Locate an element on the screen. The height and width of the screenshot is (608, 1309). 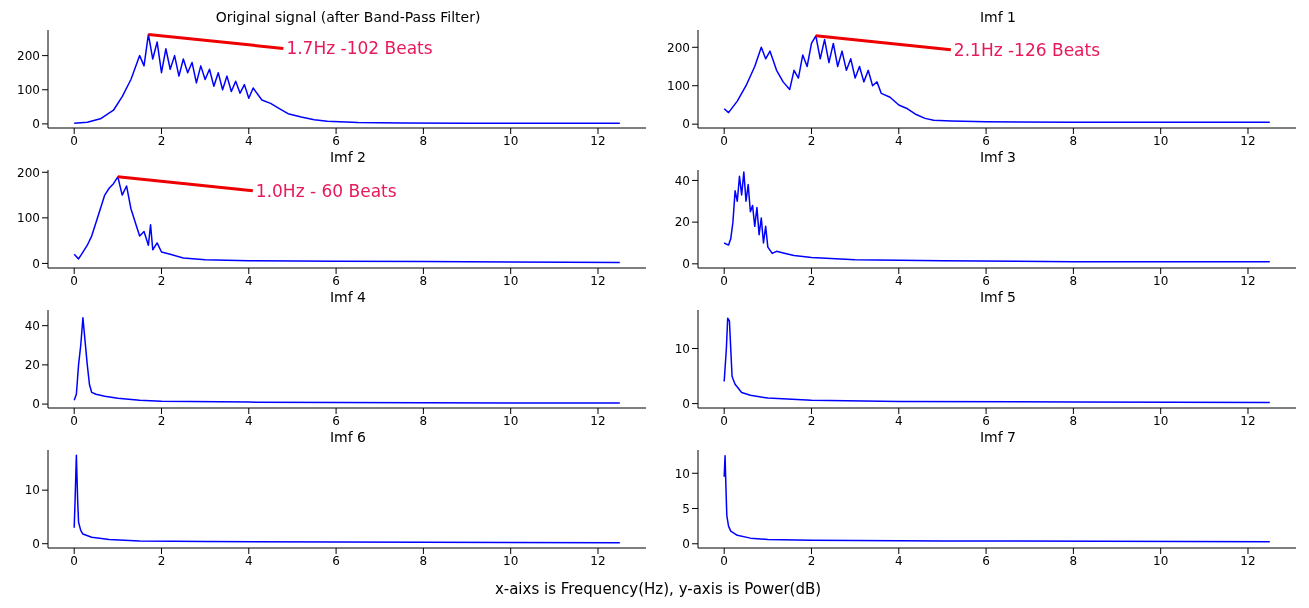
annotation: 2.1Hz -126 Beats is located at coordinates (1027, 49).